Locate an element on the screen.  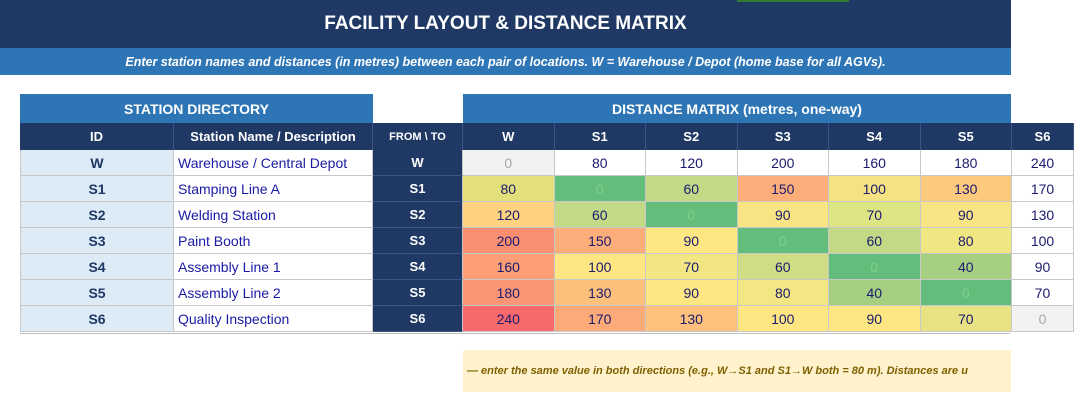
matrix-col-header: S3 is located at coordinates (783, 136).